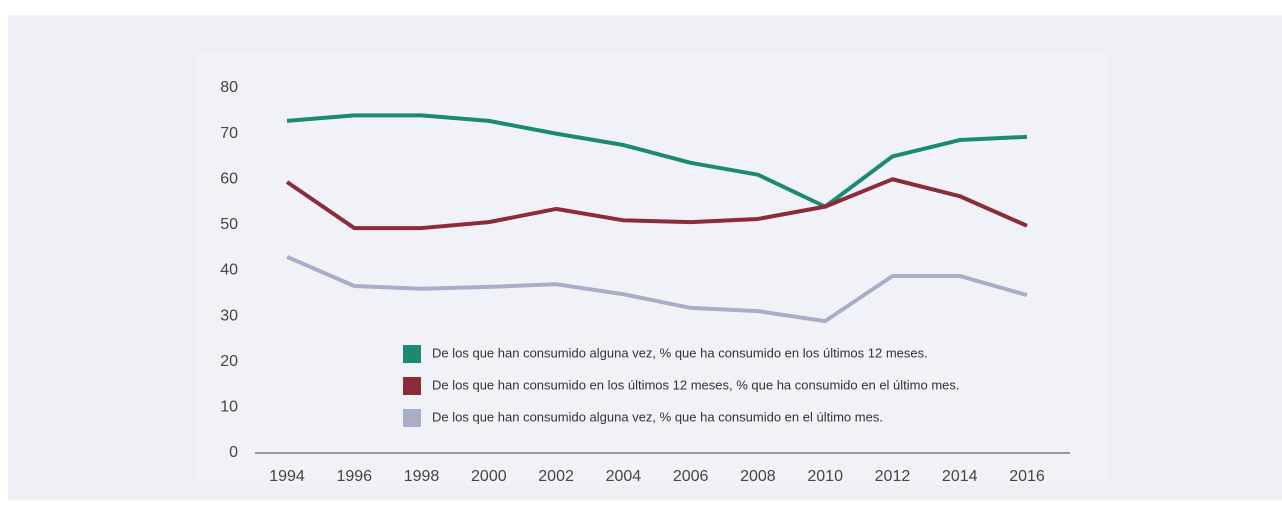 The image size is (1282, 514). Describe the element at coordinates (825, 476) in the screenshot. I see `x-tick-label: 2010` at that location.